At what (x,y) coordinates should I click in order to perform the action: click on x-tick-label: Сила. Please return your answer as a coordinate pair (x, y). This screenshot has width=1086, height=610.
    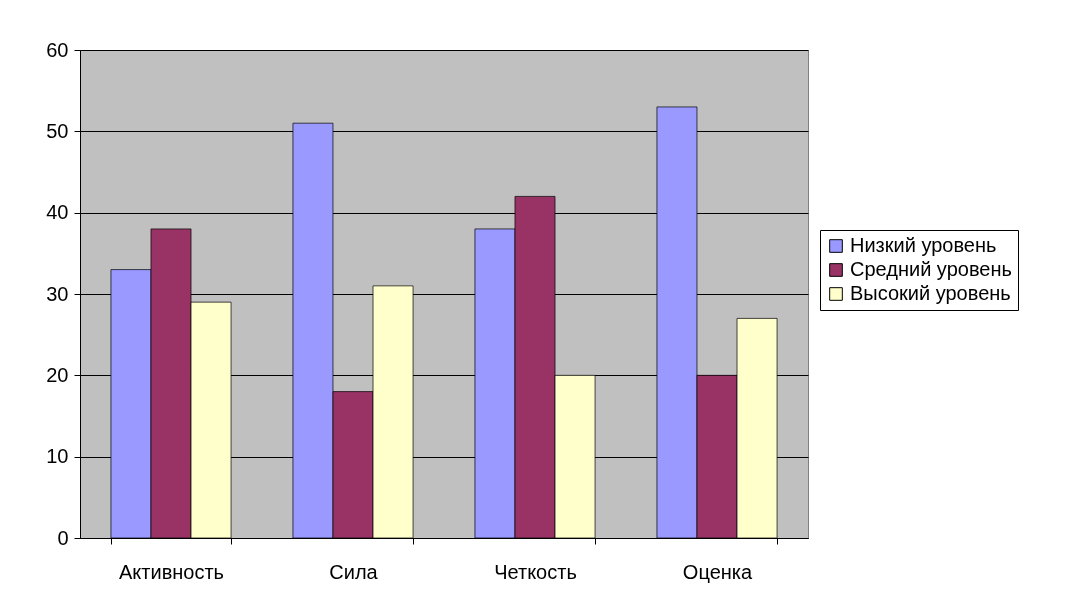
    Looking at the image, I should click on (354, 571).